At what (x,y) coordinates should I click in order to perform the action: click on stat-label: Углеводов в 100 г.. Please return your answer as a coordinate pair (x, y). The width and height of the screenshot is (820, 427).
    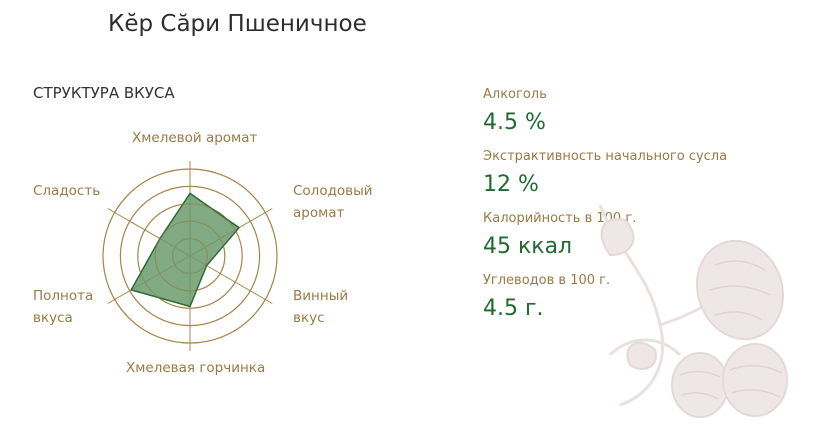
    Looking at the image, I should click on (547, 280).